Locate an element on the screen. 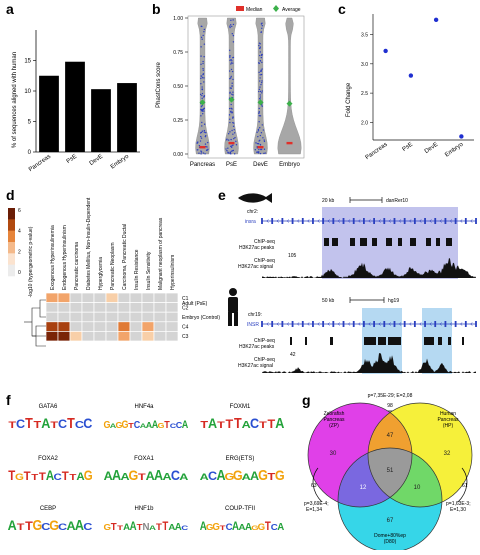 Image resolution: width=480 pixels, height=555 pixels. b-violin-group is located at coordinates (202, 86).